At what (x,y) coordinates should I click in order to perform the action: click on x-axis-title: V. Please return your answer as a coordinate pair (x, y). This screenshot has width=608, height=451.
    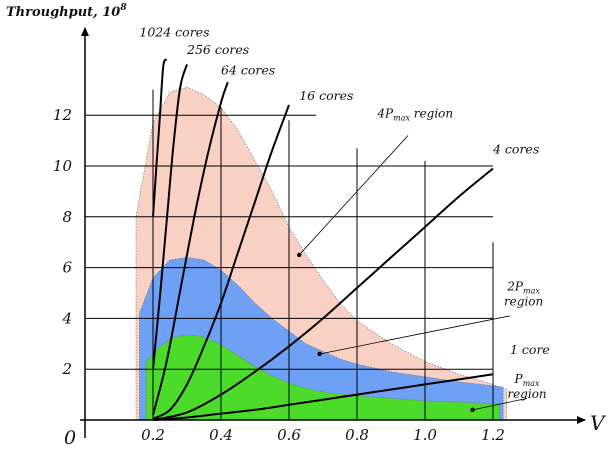
    Looking at the image, I should click on (598, 423).